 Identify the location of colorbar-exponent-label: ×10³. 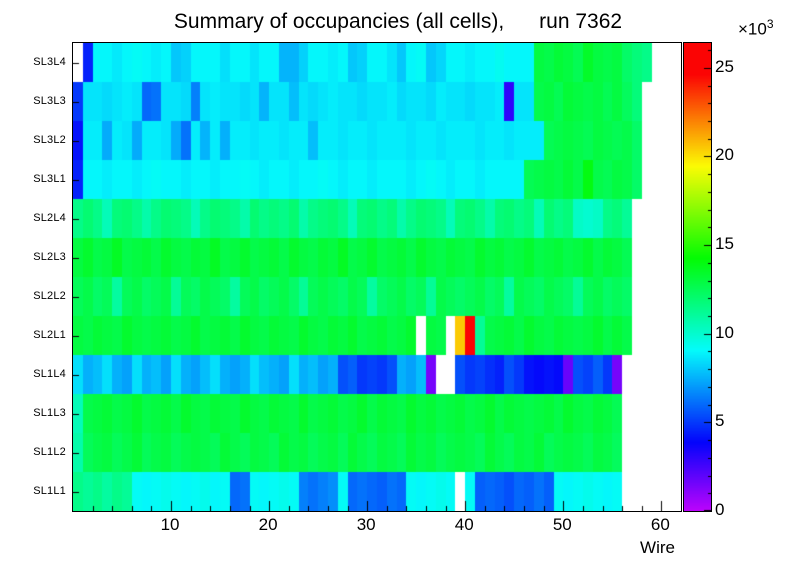
(756, 28).